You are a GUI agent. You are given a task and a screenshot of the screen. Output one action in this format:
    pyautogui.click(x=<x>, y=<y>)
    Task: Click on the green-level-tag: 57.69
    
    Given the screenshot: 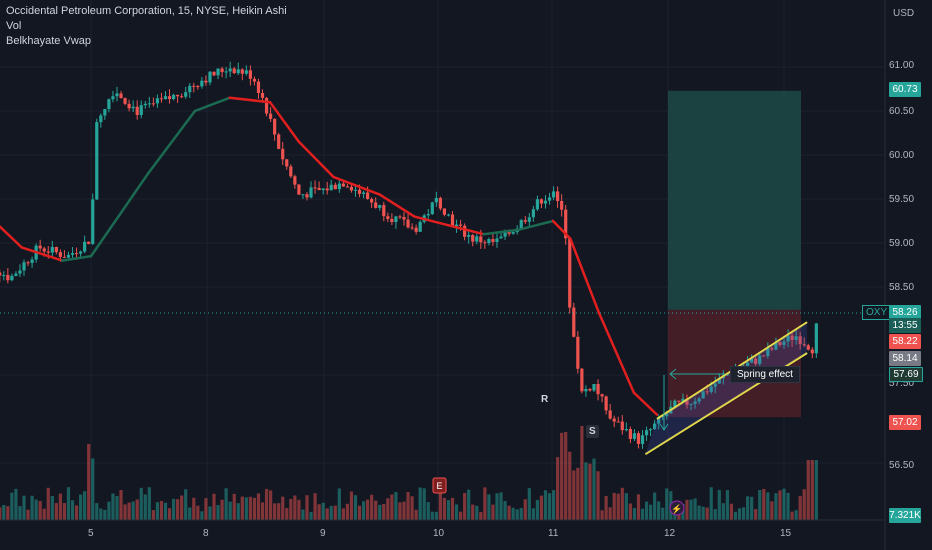 What is the action you would take?
    pyautogui.click(x=906, y=374)
    